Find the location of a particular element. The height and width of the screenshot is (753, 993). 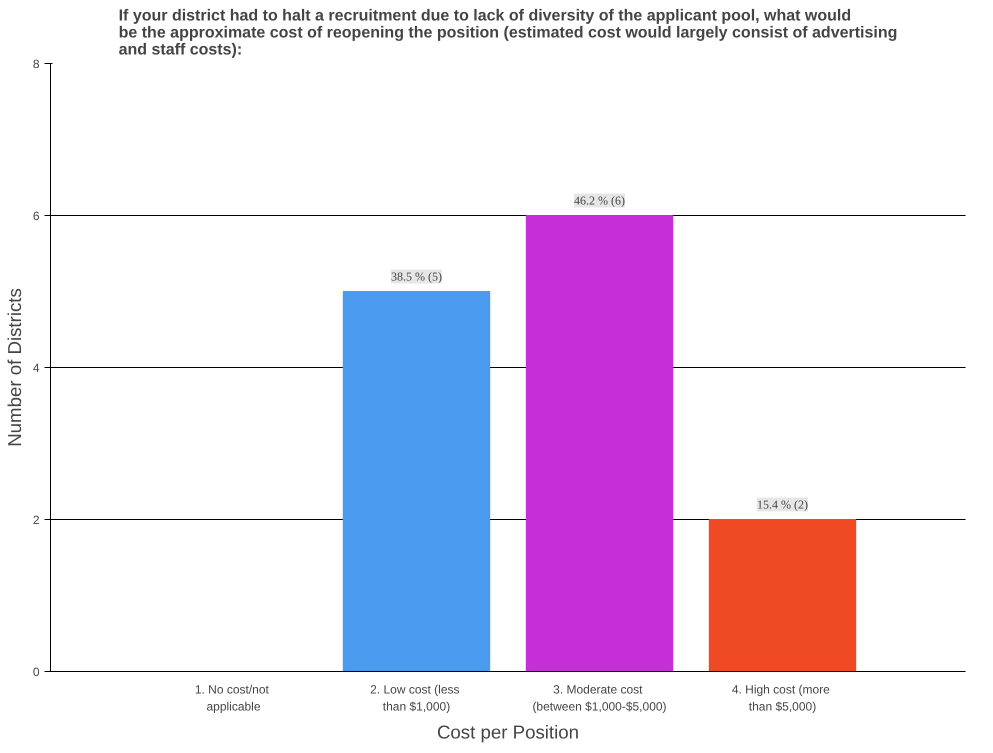

x-tick-label: 3. Moderate cost (between $1,000-$5,000) is located at coordinates (599, 698).